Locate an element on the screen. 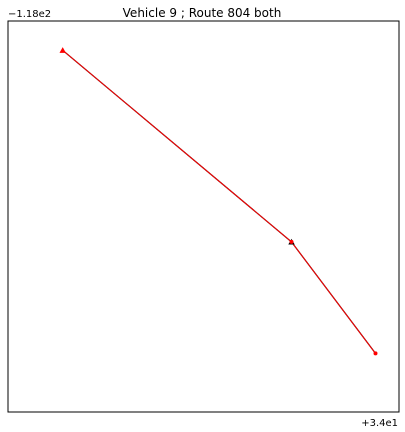 The image size is (405, 432). y-offset-label: −1.18e2 is located at coordinates (29, 14).